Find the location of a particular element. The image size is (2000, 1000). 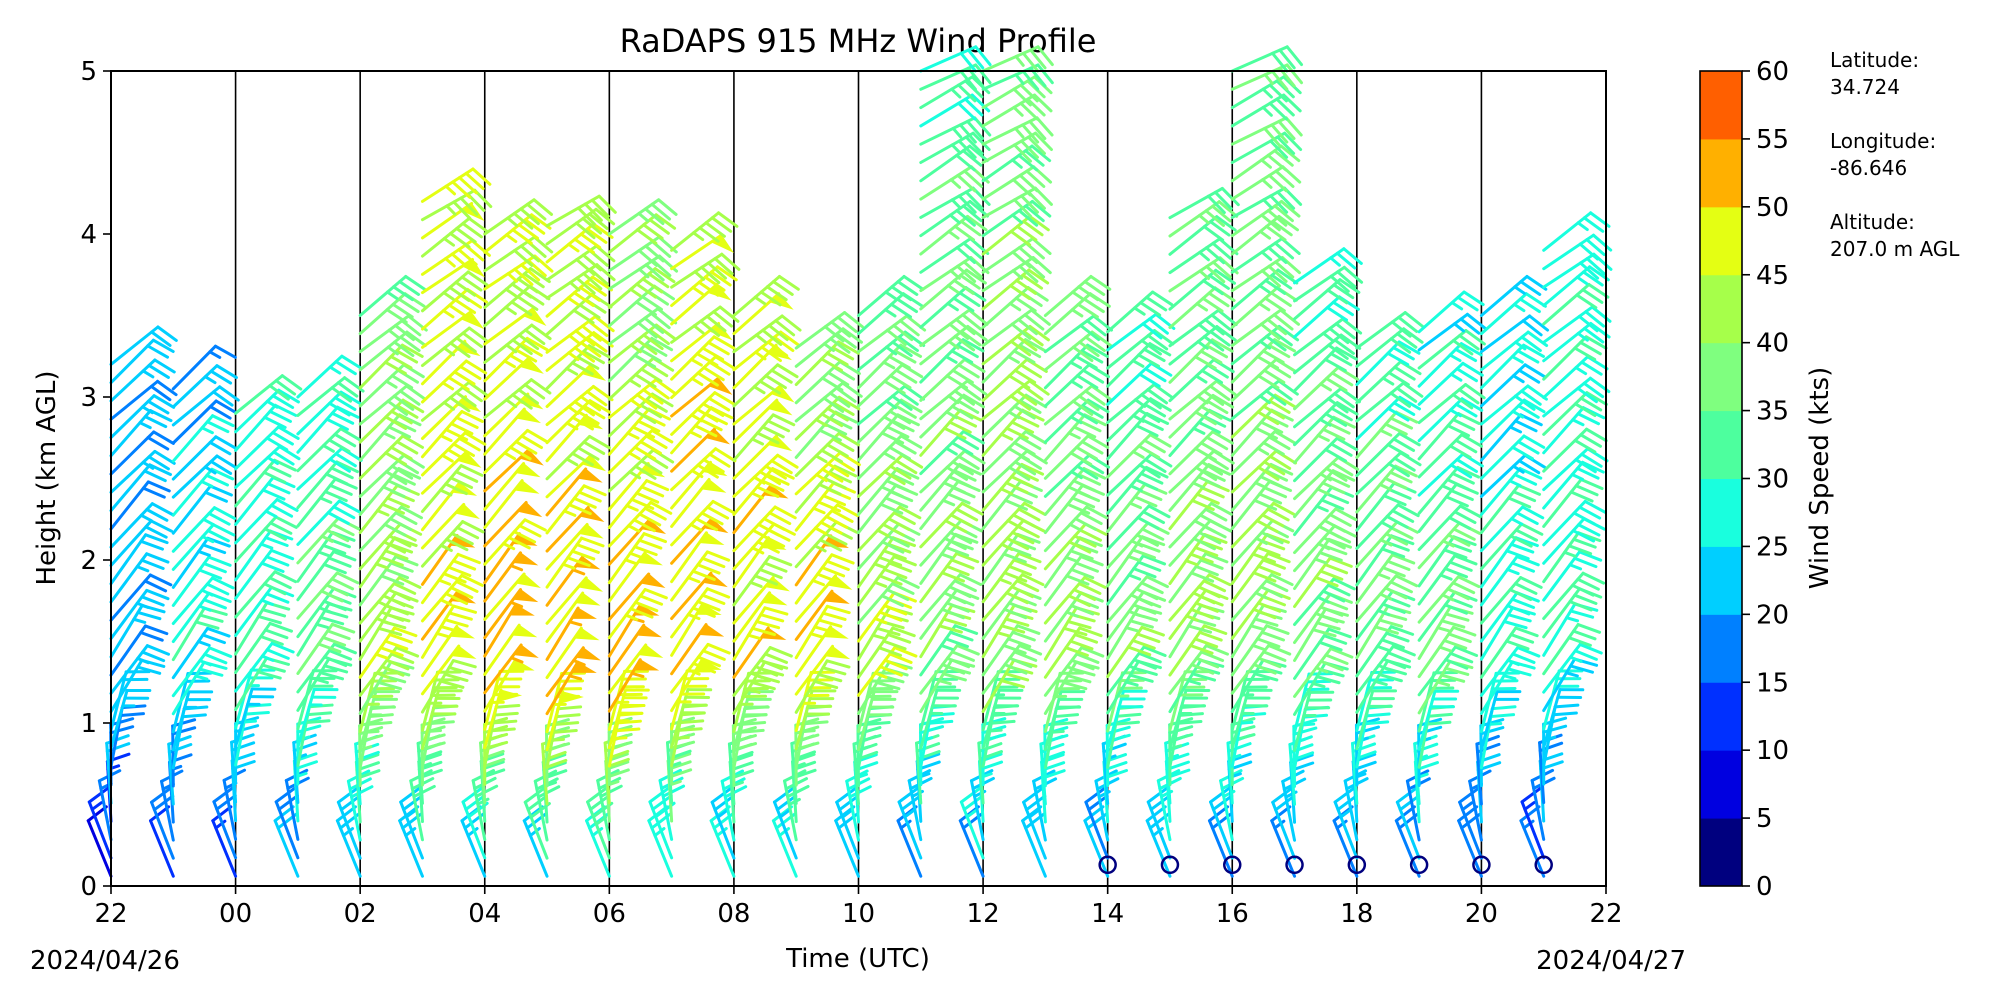

x-tick-label: 20 is located at coordinates (1481, 914).